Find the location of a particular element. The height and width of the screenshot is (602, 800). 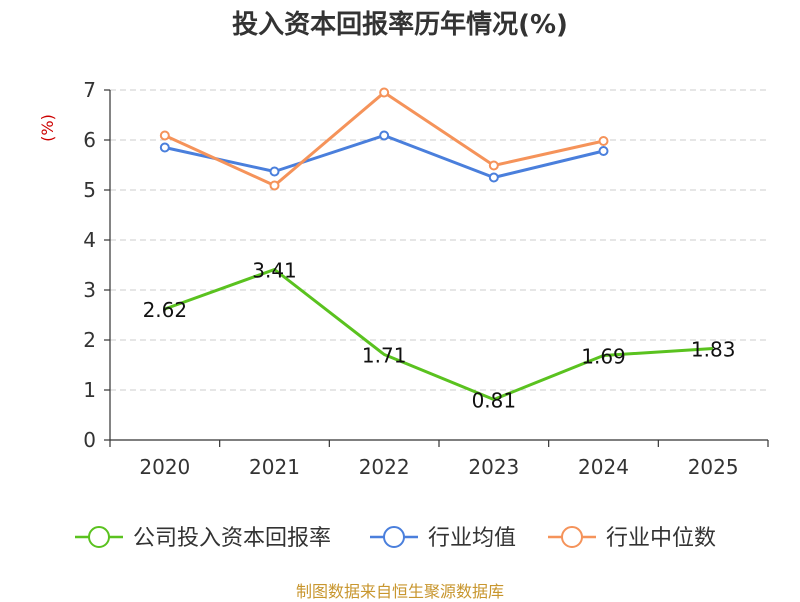

x-tick-label: 2023 is located at coordinates (493, 467).